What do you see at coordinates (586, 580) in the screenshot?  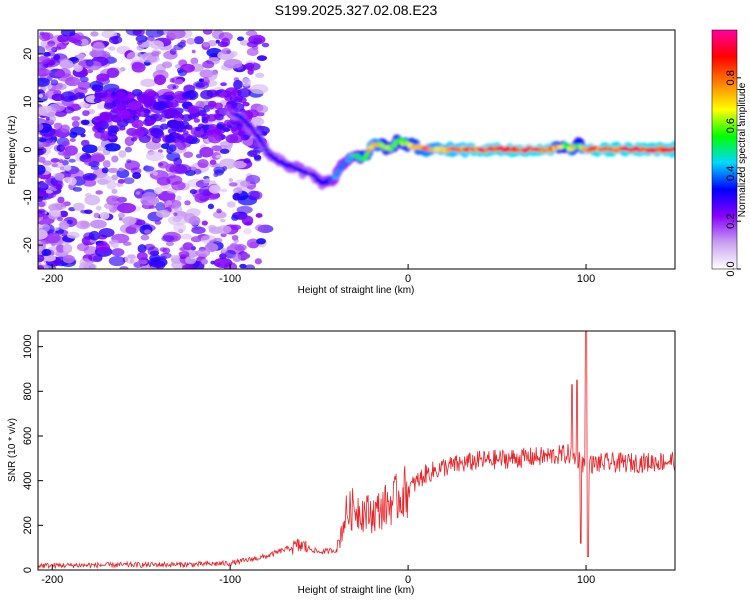 I see `x-tick-label: 100` at bounding box center [586, 580].